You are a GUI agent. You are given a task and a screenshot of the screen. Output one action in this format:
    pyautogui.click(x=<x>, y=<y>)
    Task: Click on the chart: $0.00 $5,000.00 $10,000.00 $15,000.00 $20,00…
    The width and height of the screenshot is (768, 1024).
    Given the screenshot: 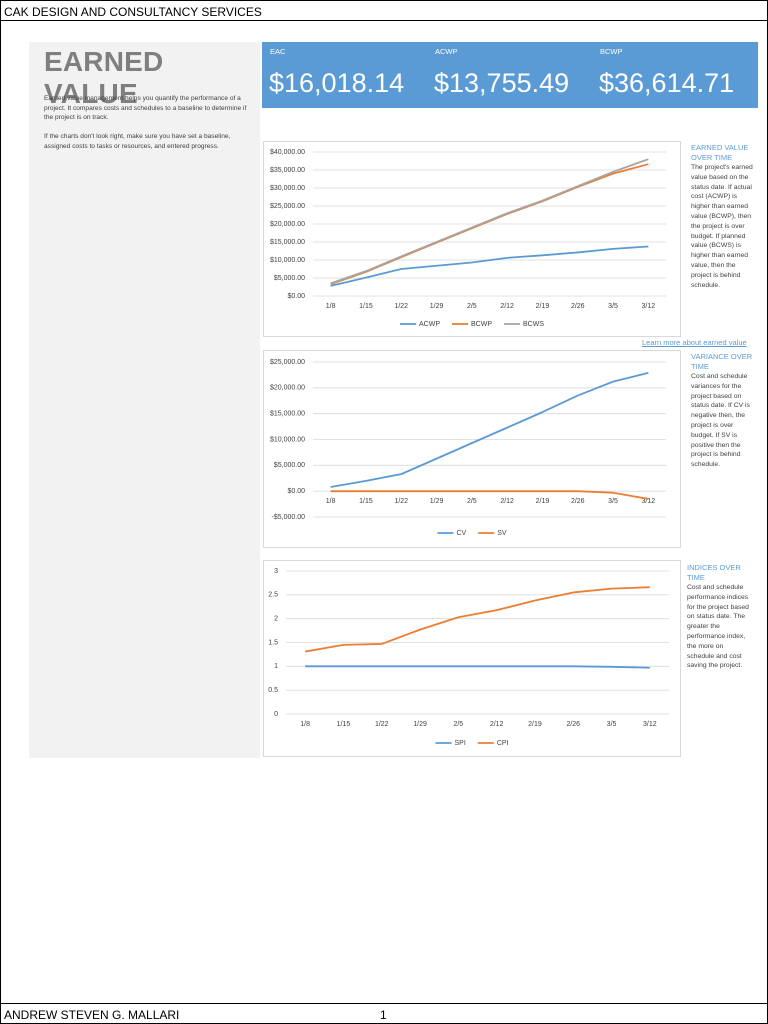 What is the action you would take?
    pyautogui.click(x=472, y=239)
    